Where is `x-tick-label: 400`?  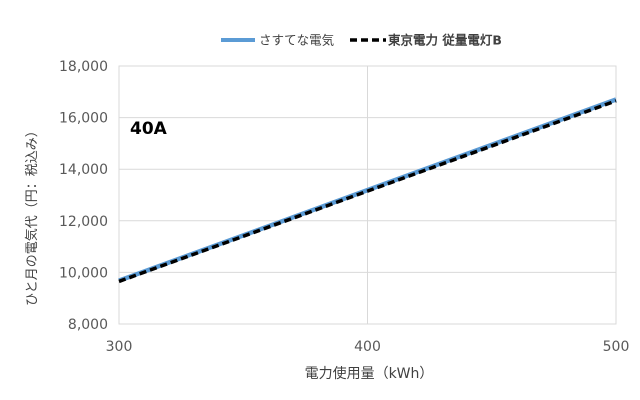
x-tick-label: 400 is located at coordinates (367, 347).